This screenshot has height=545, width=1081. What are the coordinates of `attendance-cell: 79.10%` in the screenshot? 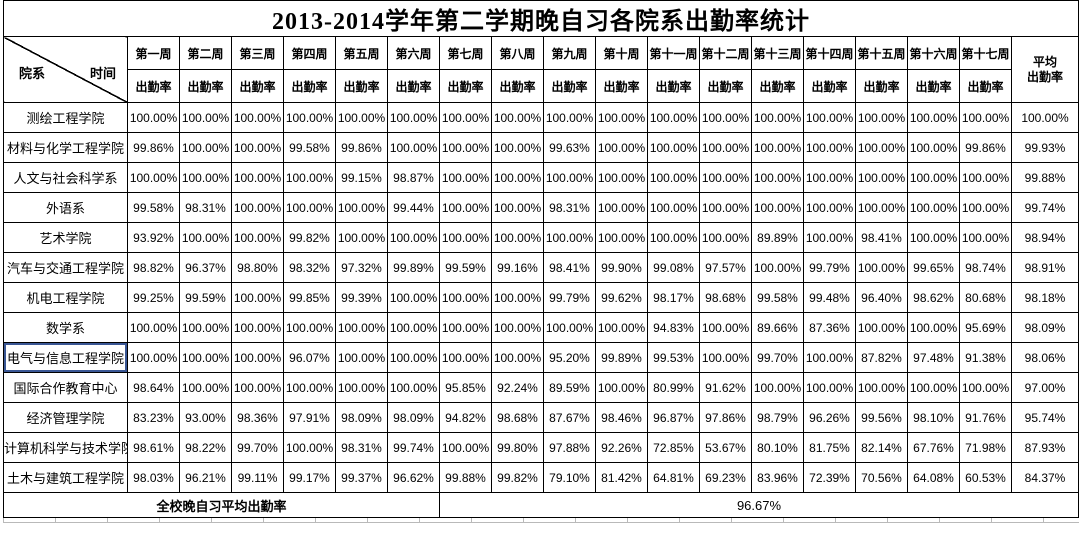 It's located at (569, 477).